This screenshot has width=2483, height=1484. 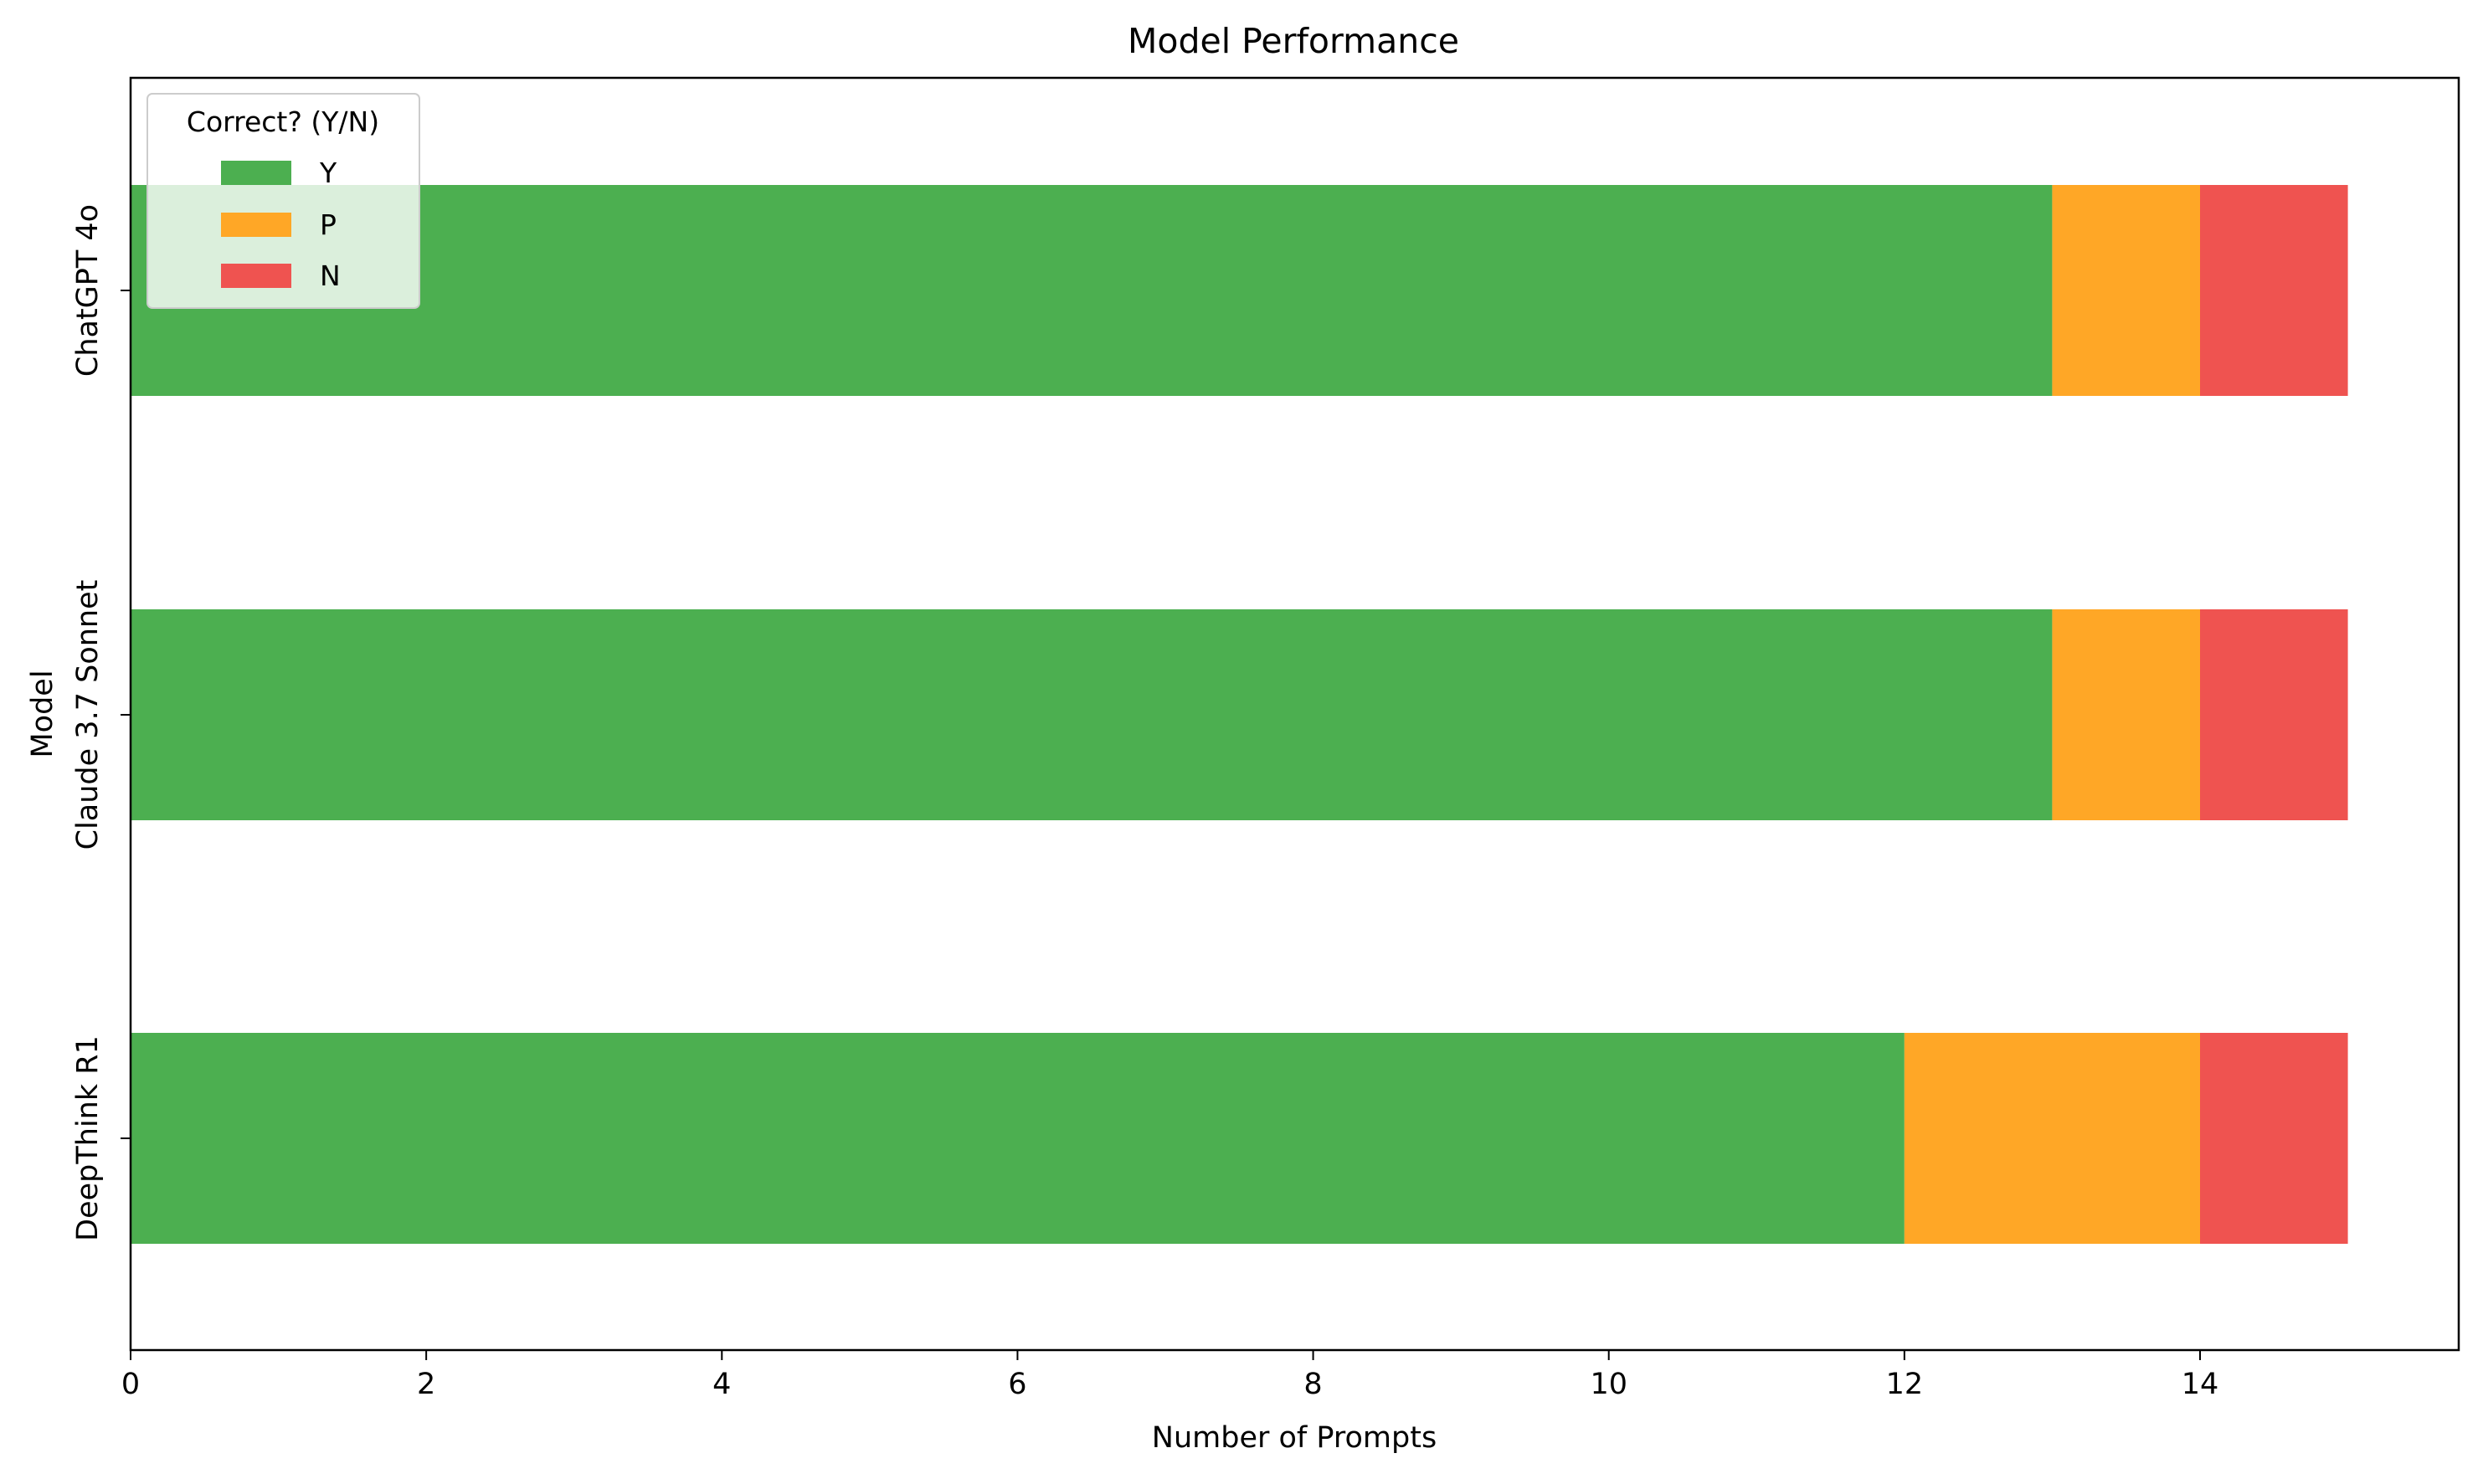 What do you see at coordinates (1312, 1385) in the screenshot?
I see `x-tick-label: 8` at bounding box center [1312, 1385].